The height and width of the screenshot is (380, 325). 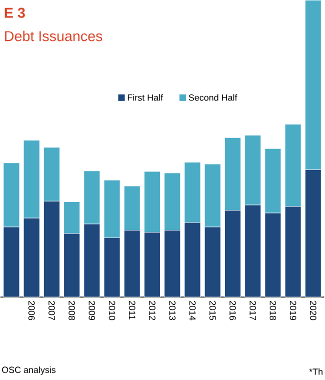 I want to click on x-tick-label: 2006, so click(x=31, y=310).